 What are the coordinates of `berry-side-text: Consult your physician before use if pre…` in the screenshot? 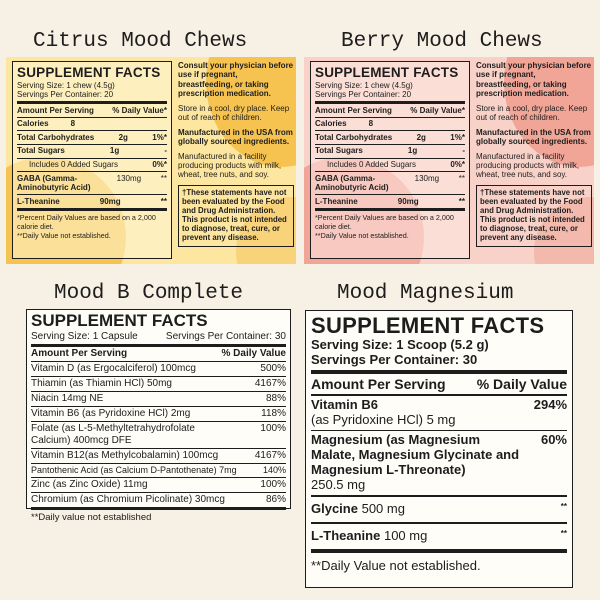 It's located at (534, 154).